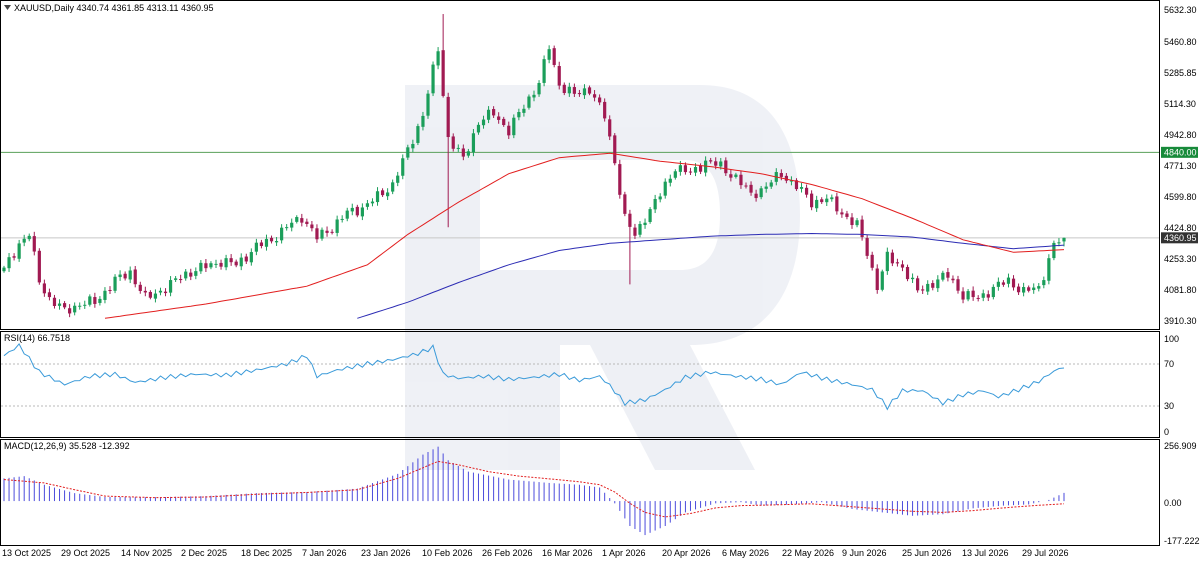  Describe the element at coordinates (1180, 446) in the screenshot. I see `macd-tick: 256.909` at that location.